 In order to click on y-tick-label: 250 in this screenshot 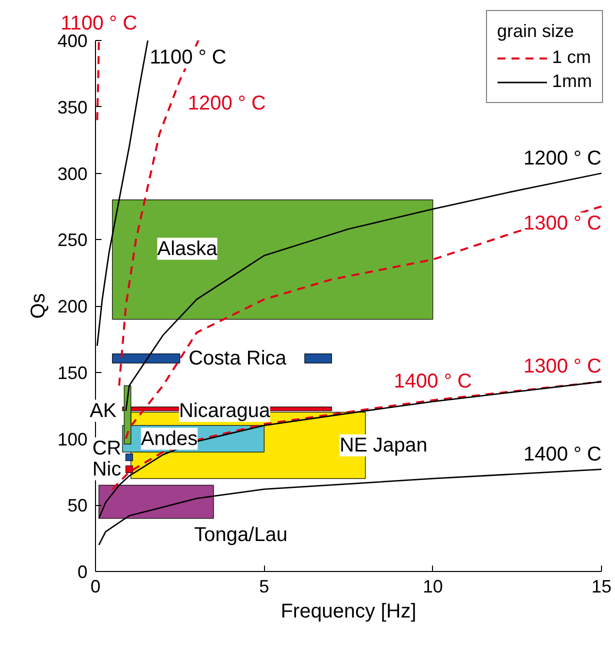, I will do `click(72, 240)`.